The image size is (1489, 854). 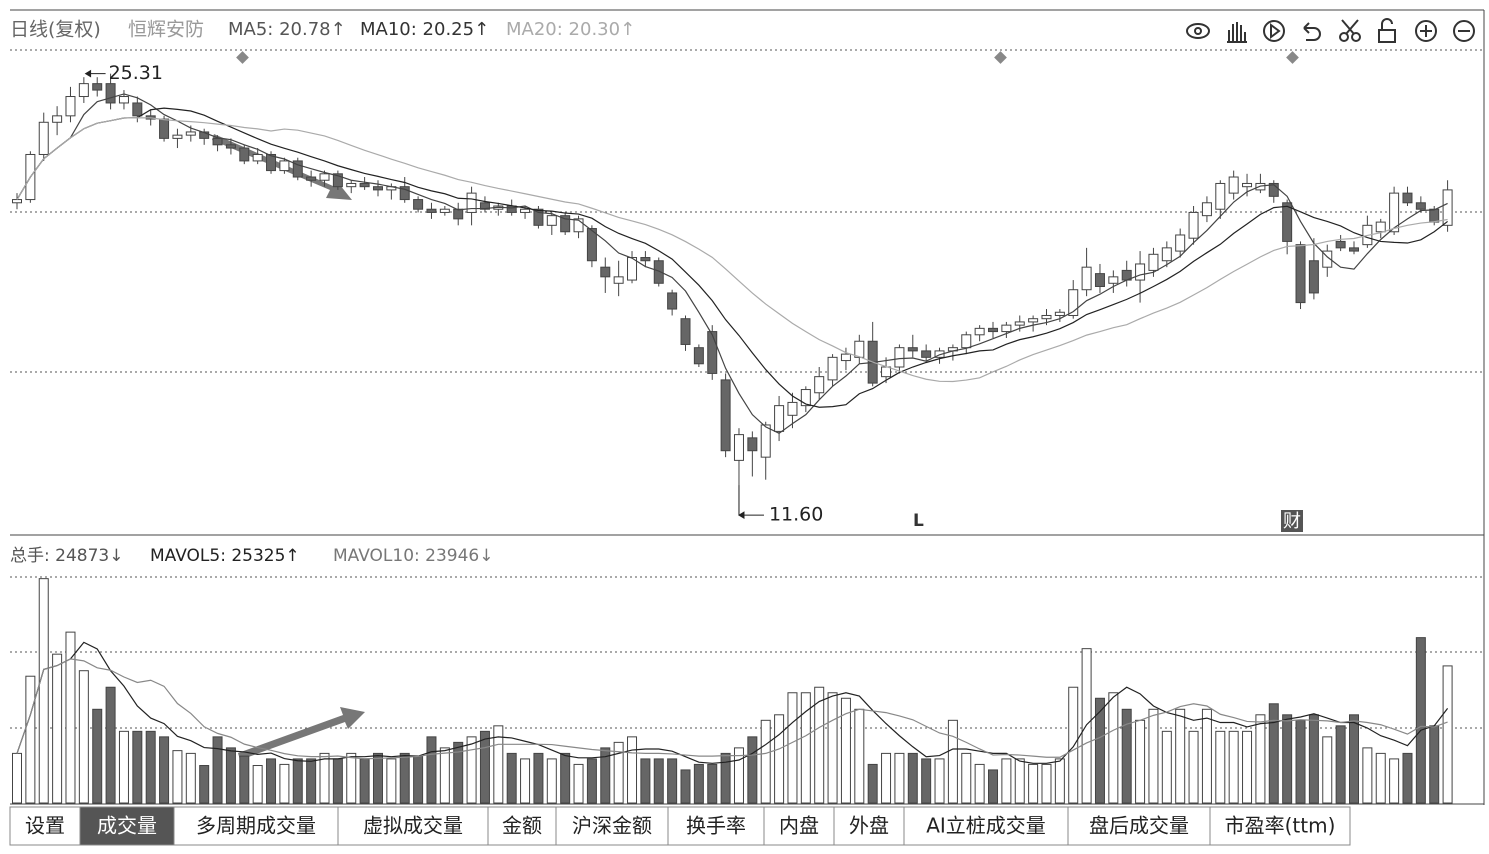 I want to click on tab-label: AI立桩成交量, so click(x=986, y=826).